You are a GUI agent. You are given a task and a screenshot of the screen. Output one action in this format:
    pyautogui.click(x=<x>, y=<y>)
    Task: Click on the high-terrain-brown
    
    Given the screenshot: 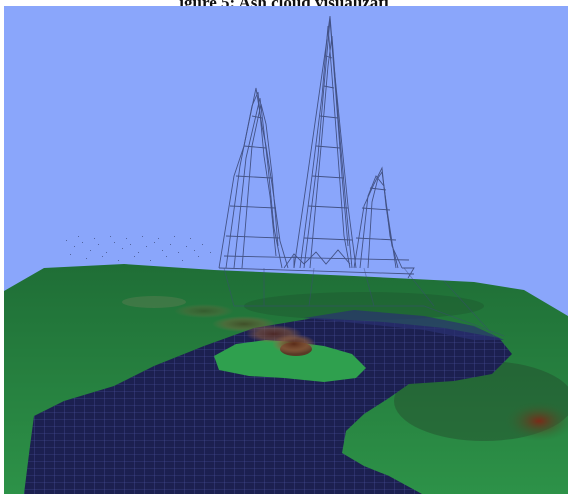 What is the action you would take?
    pyautogui.click(x=536, y=421)
    